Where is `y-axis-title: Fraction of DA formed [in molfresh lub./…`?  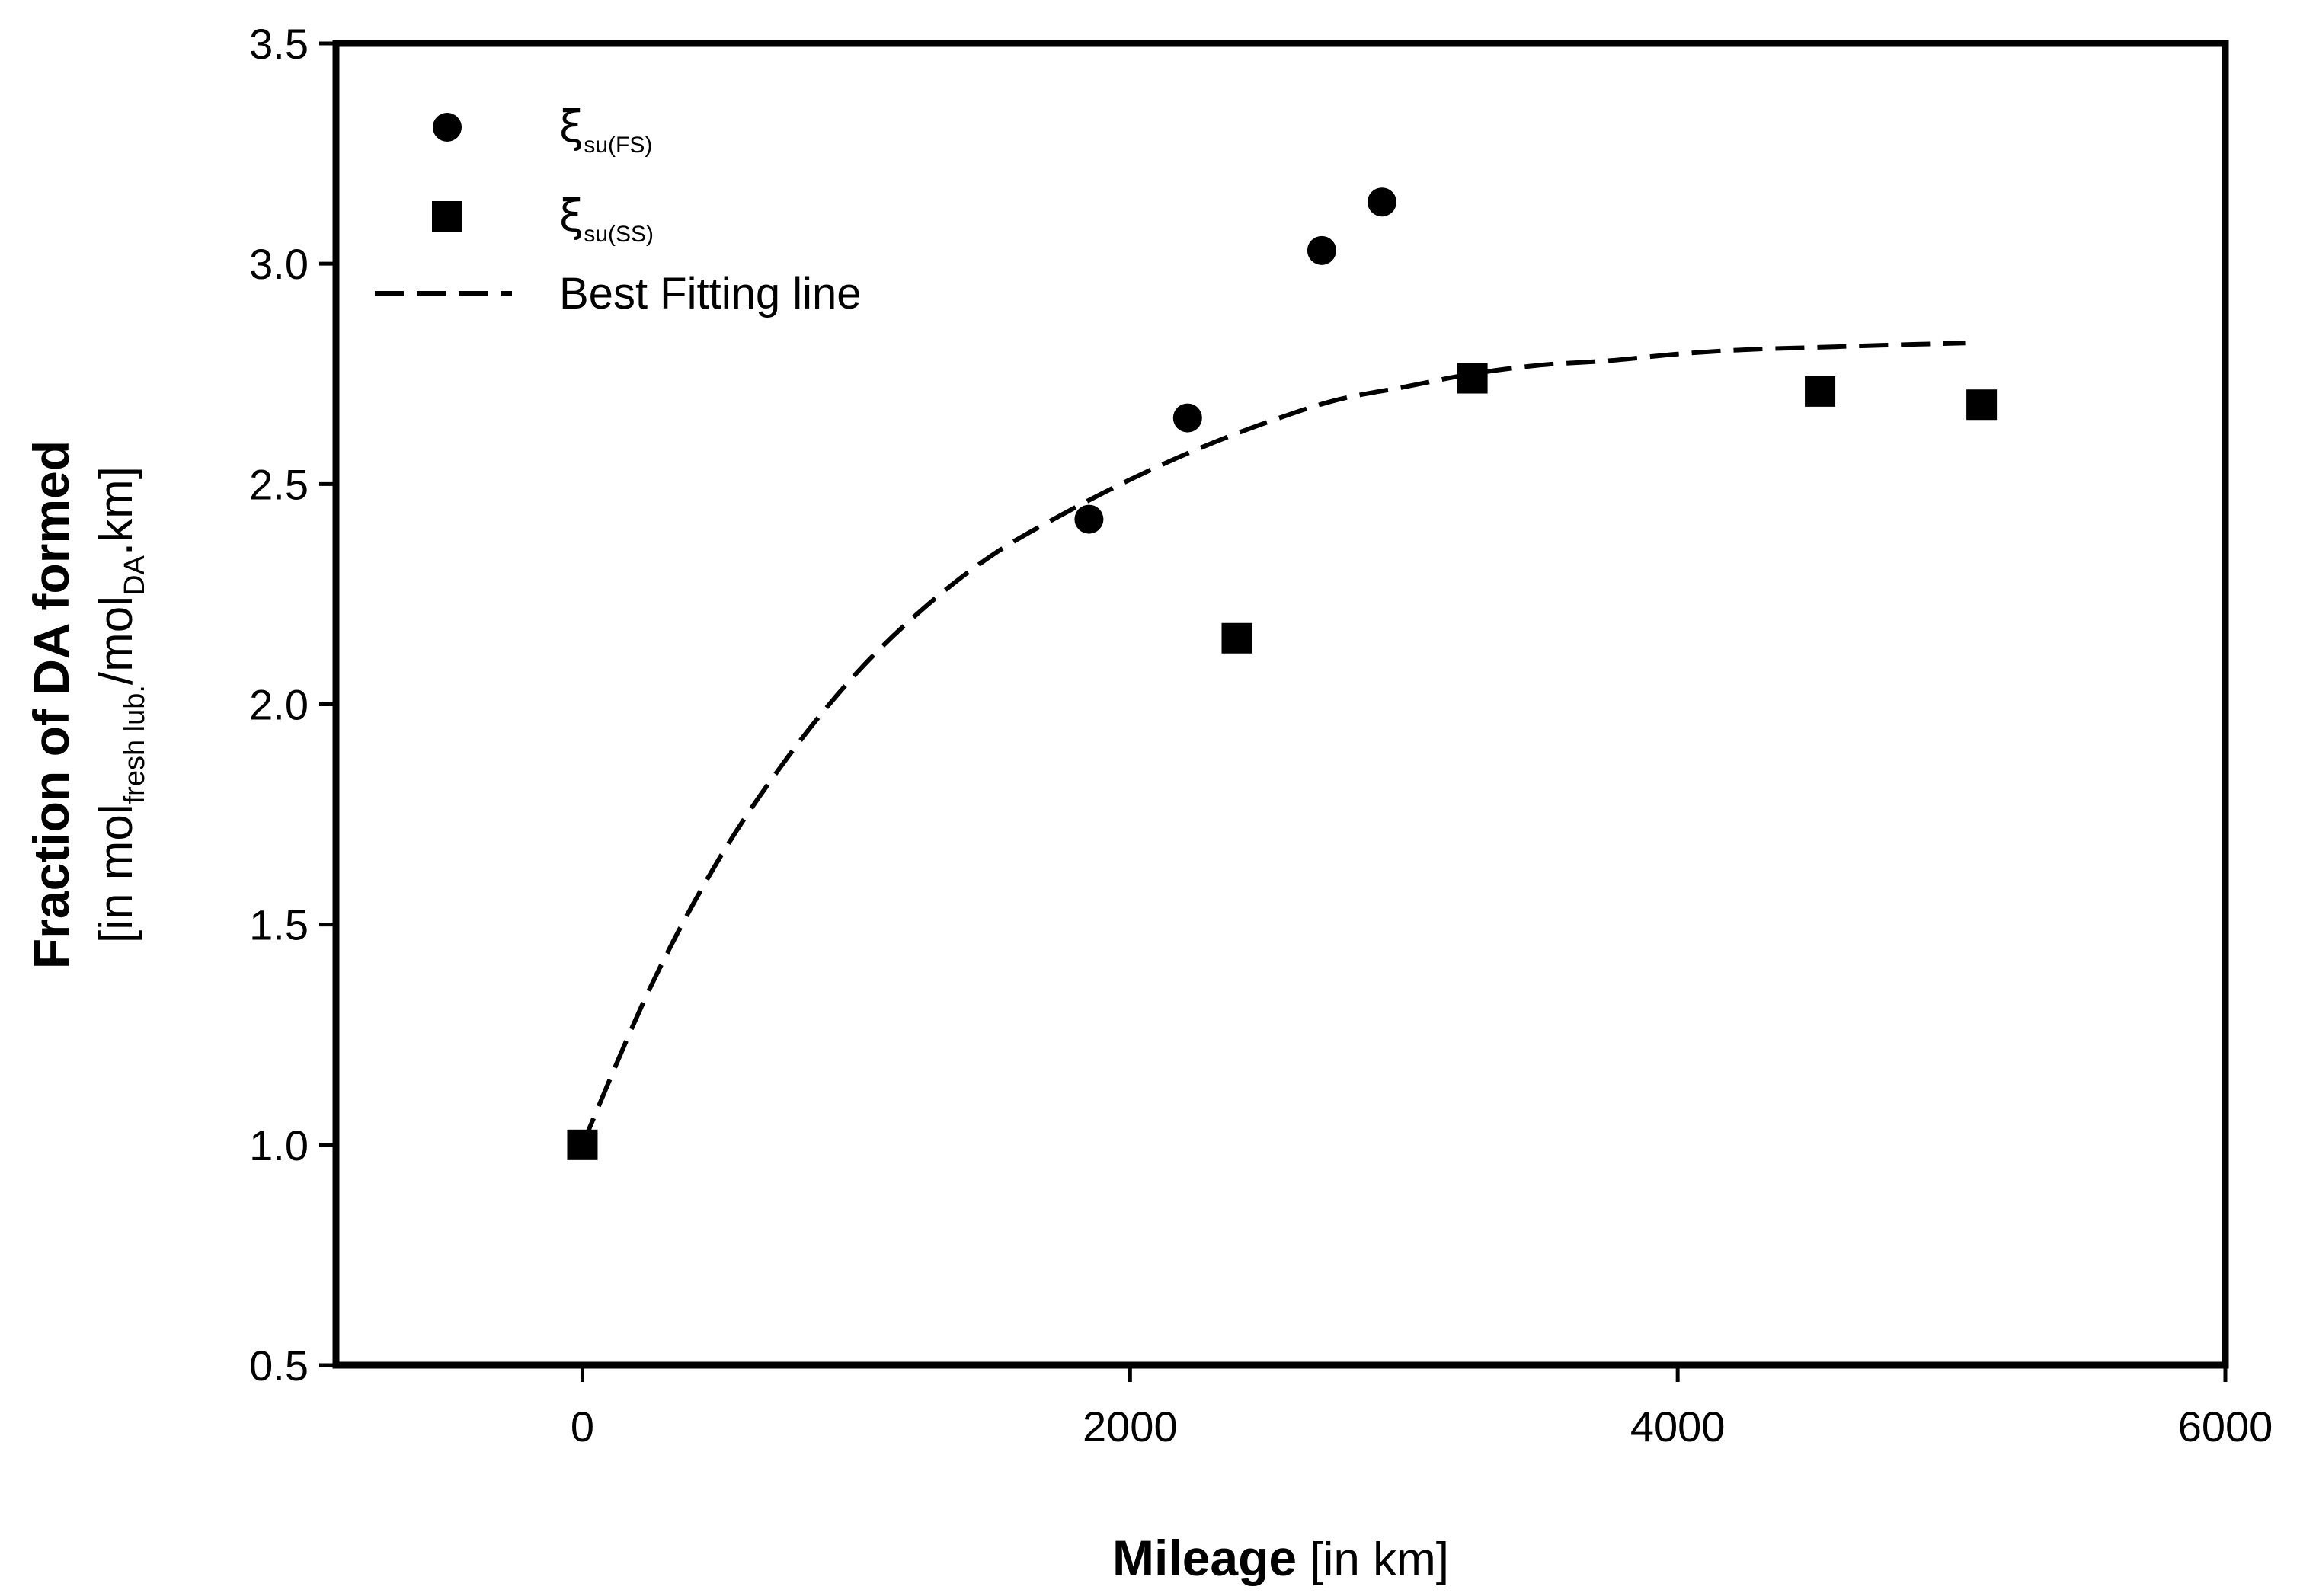 y-axis-title: Fraction of DA formed [in molfresh lub./… is located at coordinates (87, 704).